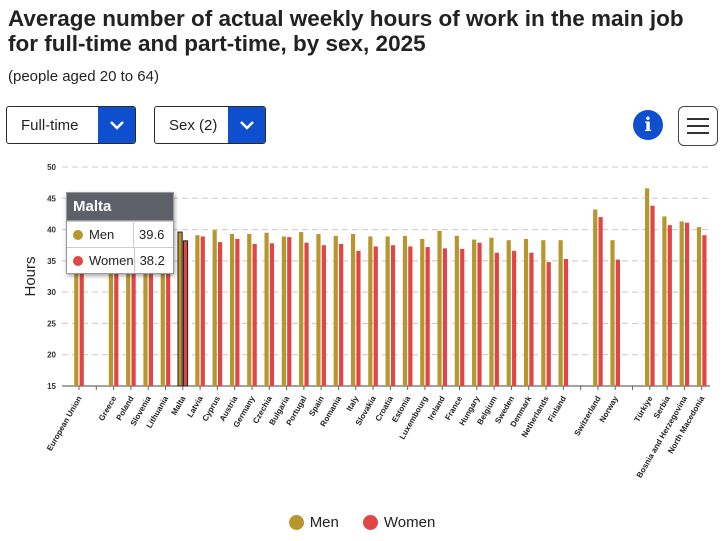 This screenshot has width=724, height=541. What do you see at coordinates (296, 522) in the screenshot?
I see `men-swatch-icon` at bounding box center [296, 522].